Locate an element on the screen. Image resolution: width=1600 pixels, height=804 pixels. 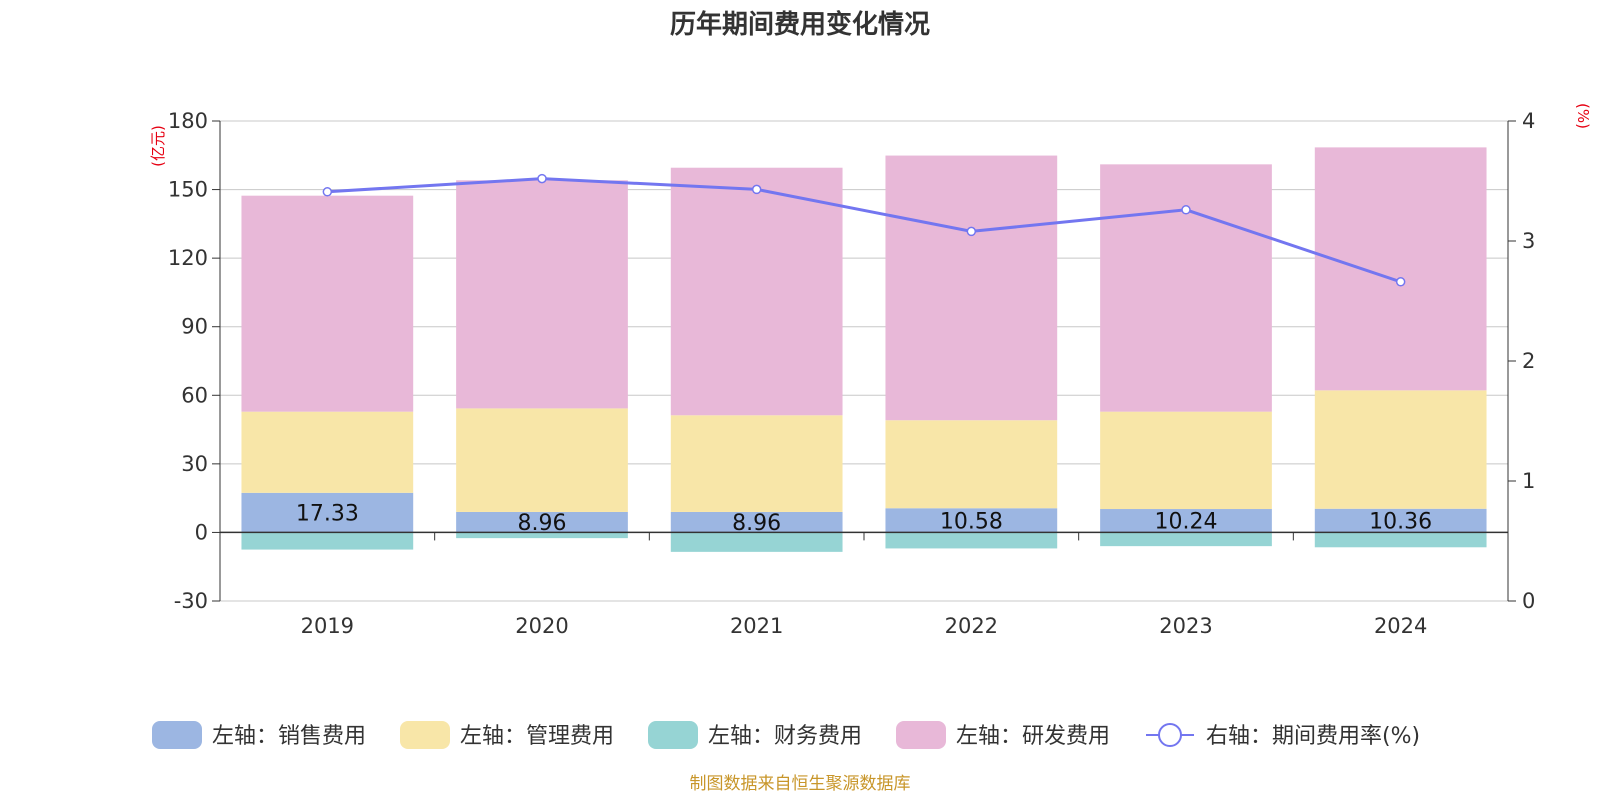
x-axis-tick-label: 2023 is located at coordinates (1185, 626).